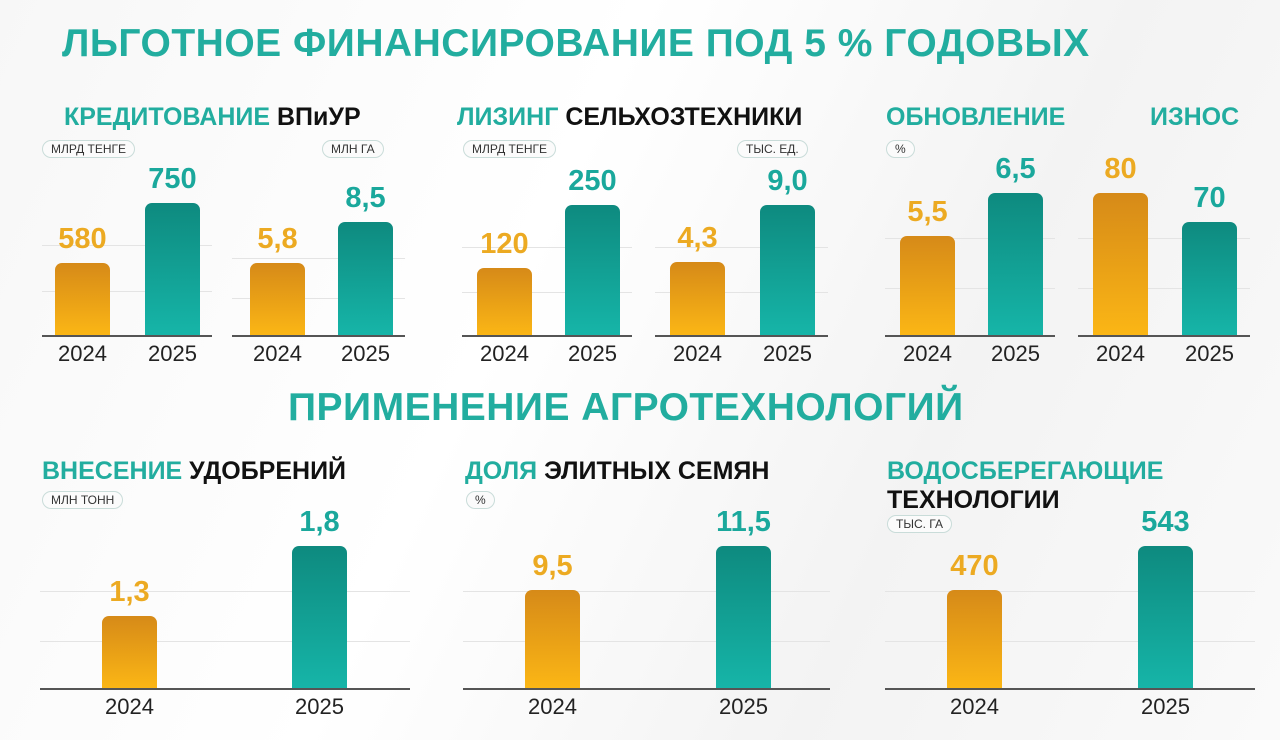  I want to click on section-accent: ЛИЗИНГ, so click(508, 117).